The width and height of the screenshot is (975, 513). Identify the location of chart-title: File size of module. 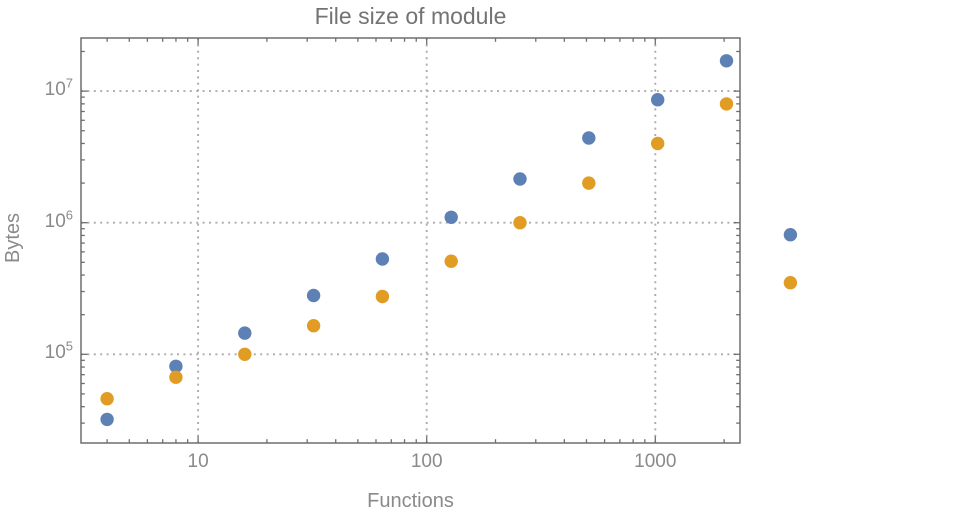
(410, 16).